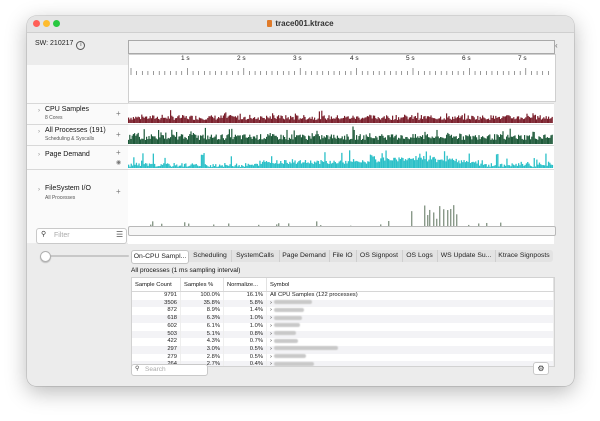 The height and width of the screenshot is (421, 600). What do you see at coordinates (202, 285) in the screenshot?
I see `column-samples-pct: Samples %` at bounding box center [202, 285].